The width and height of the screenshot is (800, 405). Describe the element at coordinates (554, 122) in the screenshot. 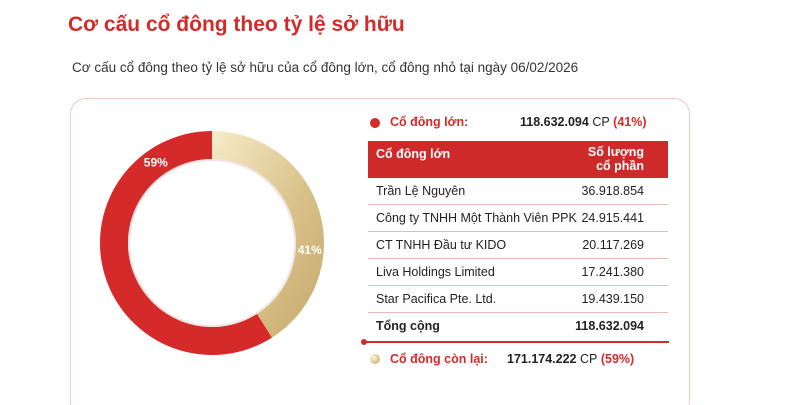

I see `major-value: 118.632.094` at that location.